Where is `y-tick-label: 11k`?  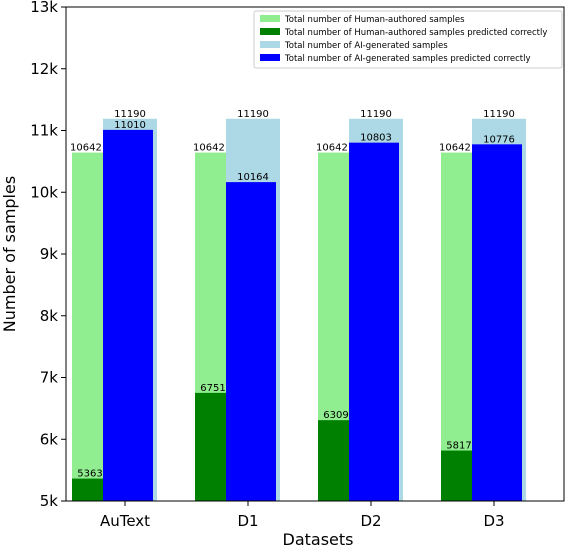
y-tick-label: 11k is located at coordinates (44, 131).